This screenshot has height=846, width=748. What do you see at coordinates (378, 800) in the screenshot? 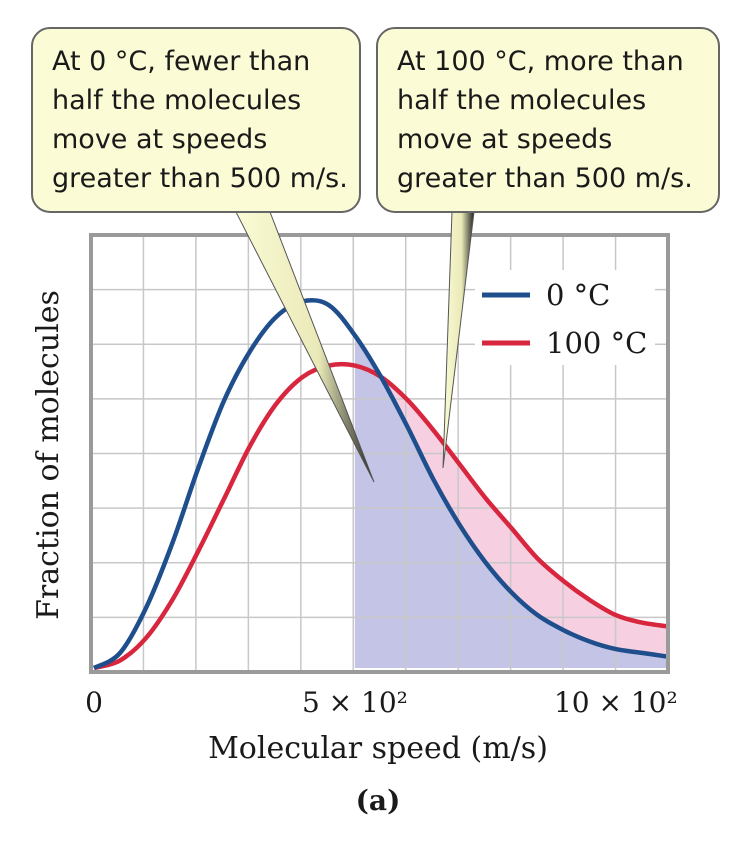
I see `panel-label: (a)` at bounding box center [378, 800].